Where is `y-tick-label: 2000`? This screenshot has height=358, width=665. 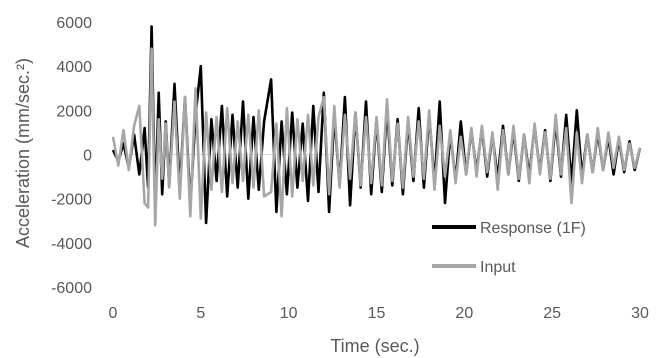 y-tick-label: 2000 is located at coordinates (74, 111).